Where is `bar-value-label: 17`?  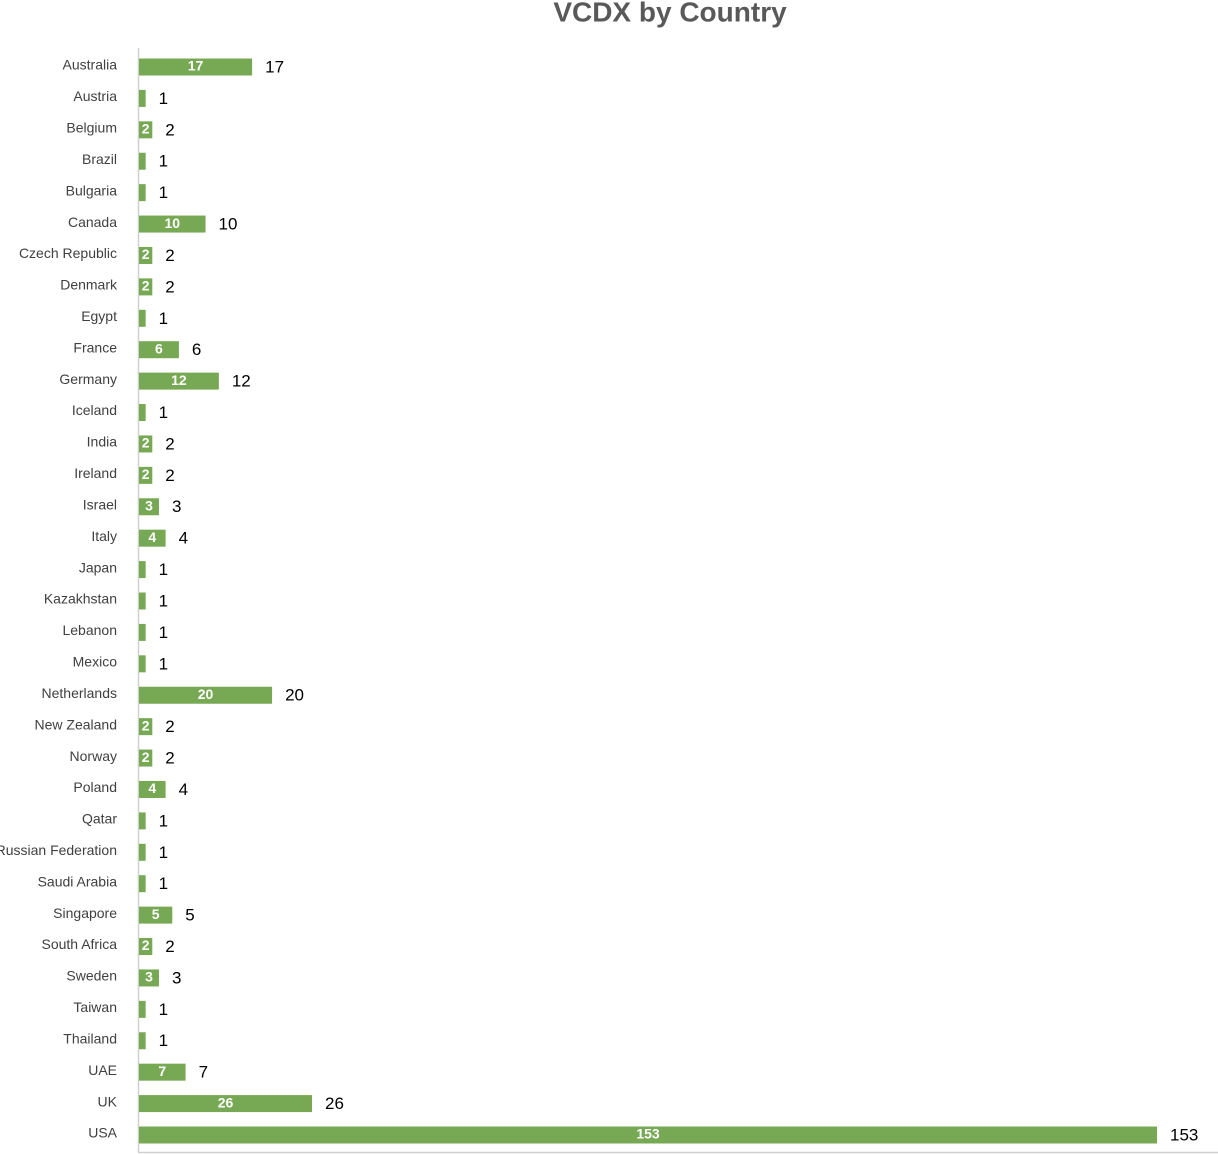
bar-value-label: 17 is located at coordinates (274, 66).